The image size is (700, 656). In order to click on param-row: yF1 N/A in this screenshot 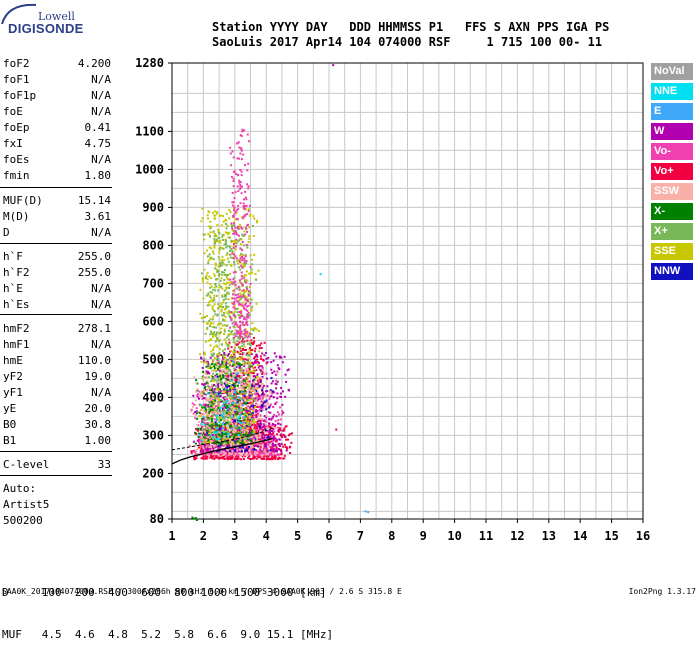, I will do `click(57, 394)`.